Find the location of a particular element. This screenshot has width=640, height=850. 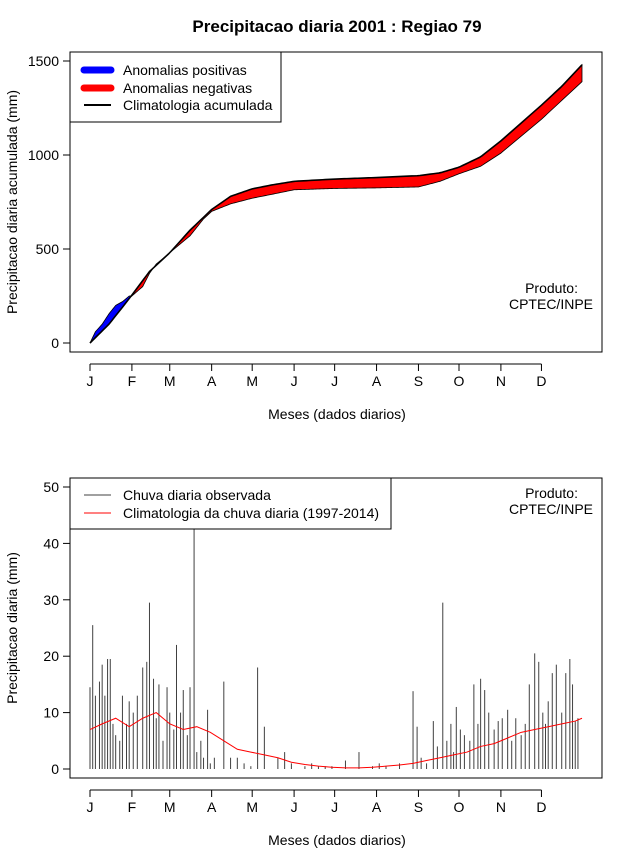

legend-item-negative: Anomalias negativas is located at coordinates (187, 88).